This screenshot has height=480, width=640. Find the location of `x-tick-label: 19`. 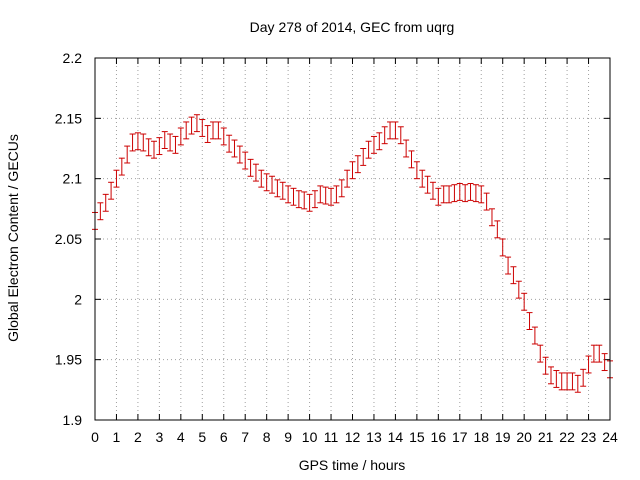

x-tick-label: 19 is located at coordinates (503, 437).